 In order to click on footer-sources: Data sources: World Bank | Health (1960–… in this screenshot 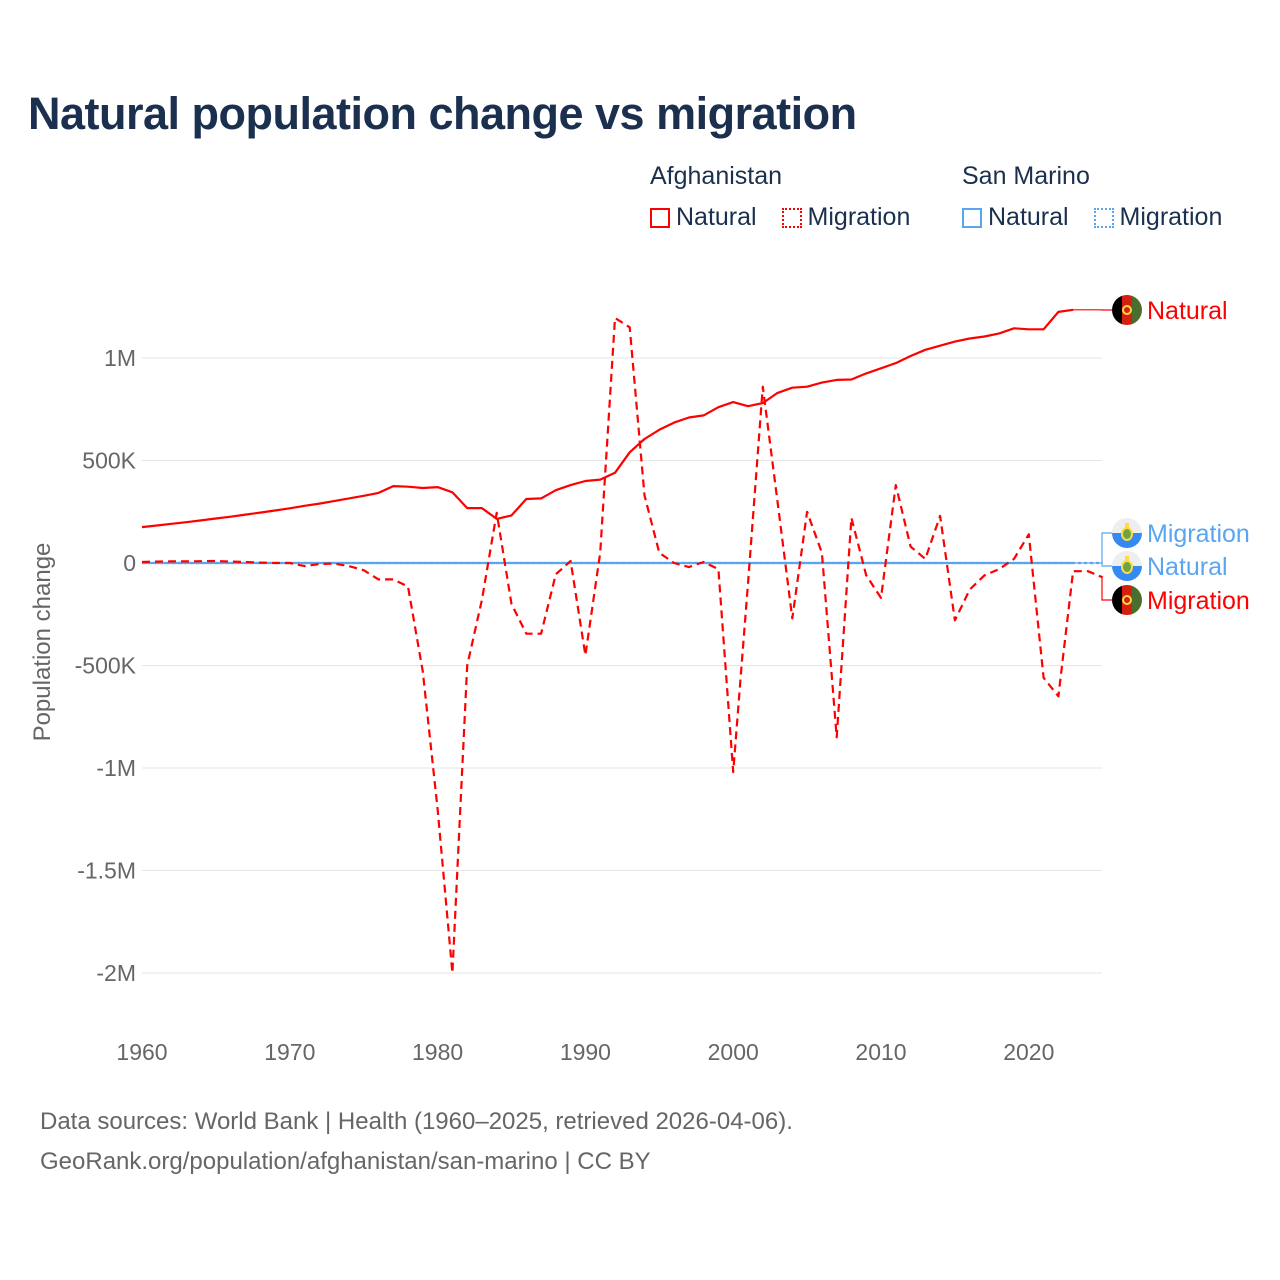, I will do `click(416, 1121)`.